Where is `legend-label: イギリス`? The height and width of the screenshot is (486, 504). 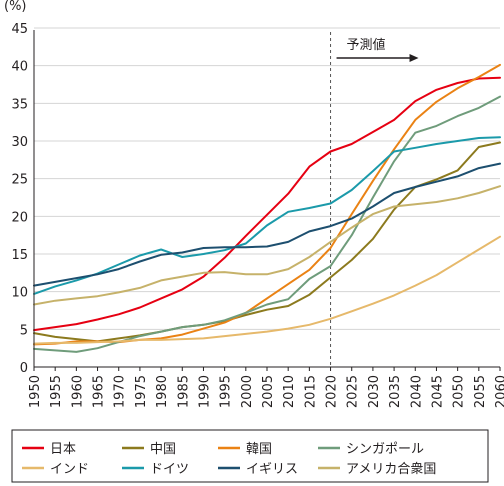 legend-label: イギリス is located at coordinates (272, 469).